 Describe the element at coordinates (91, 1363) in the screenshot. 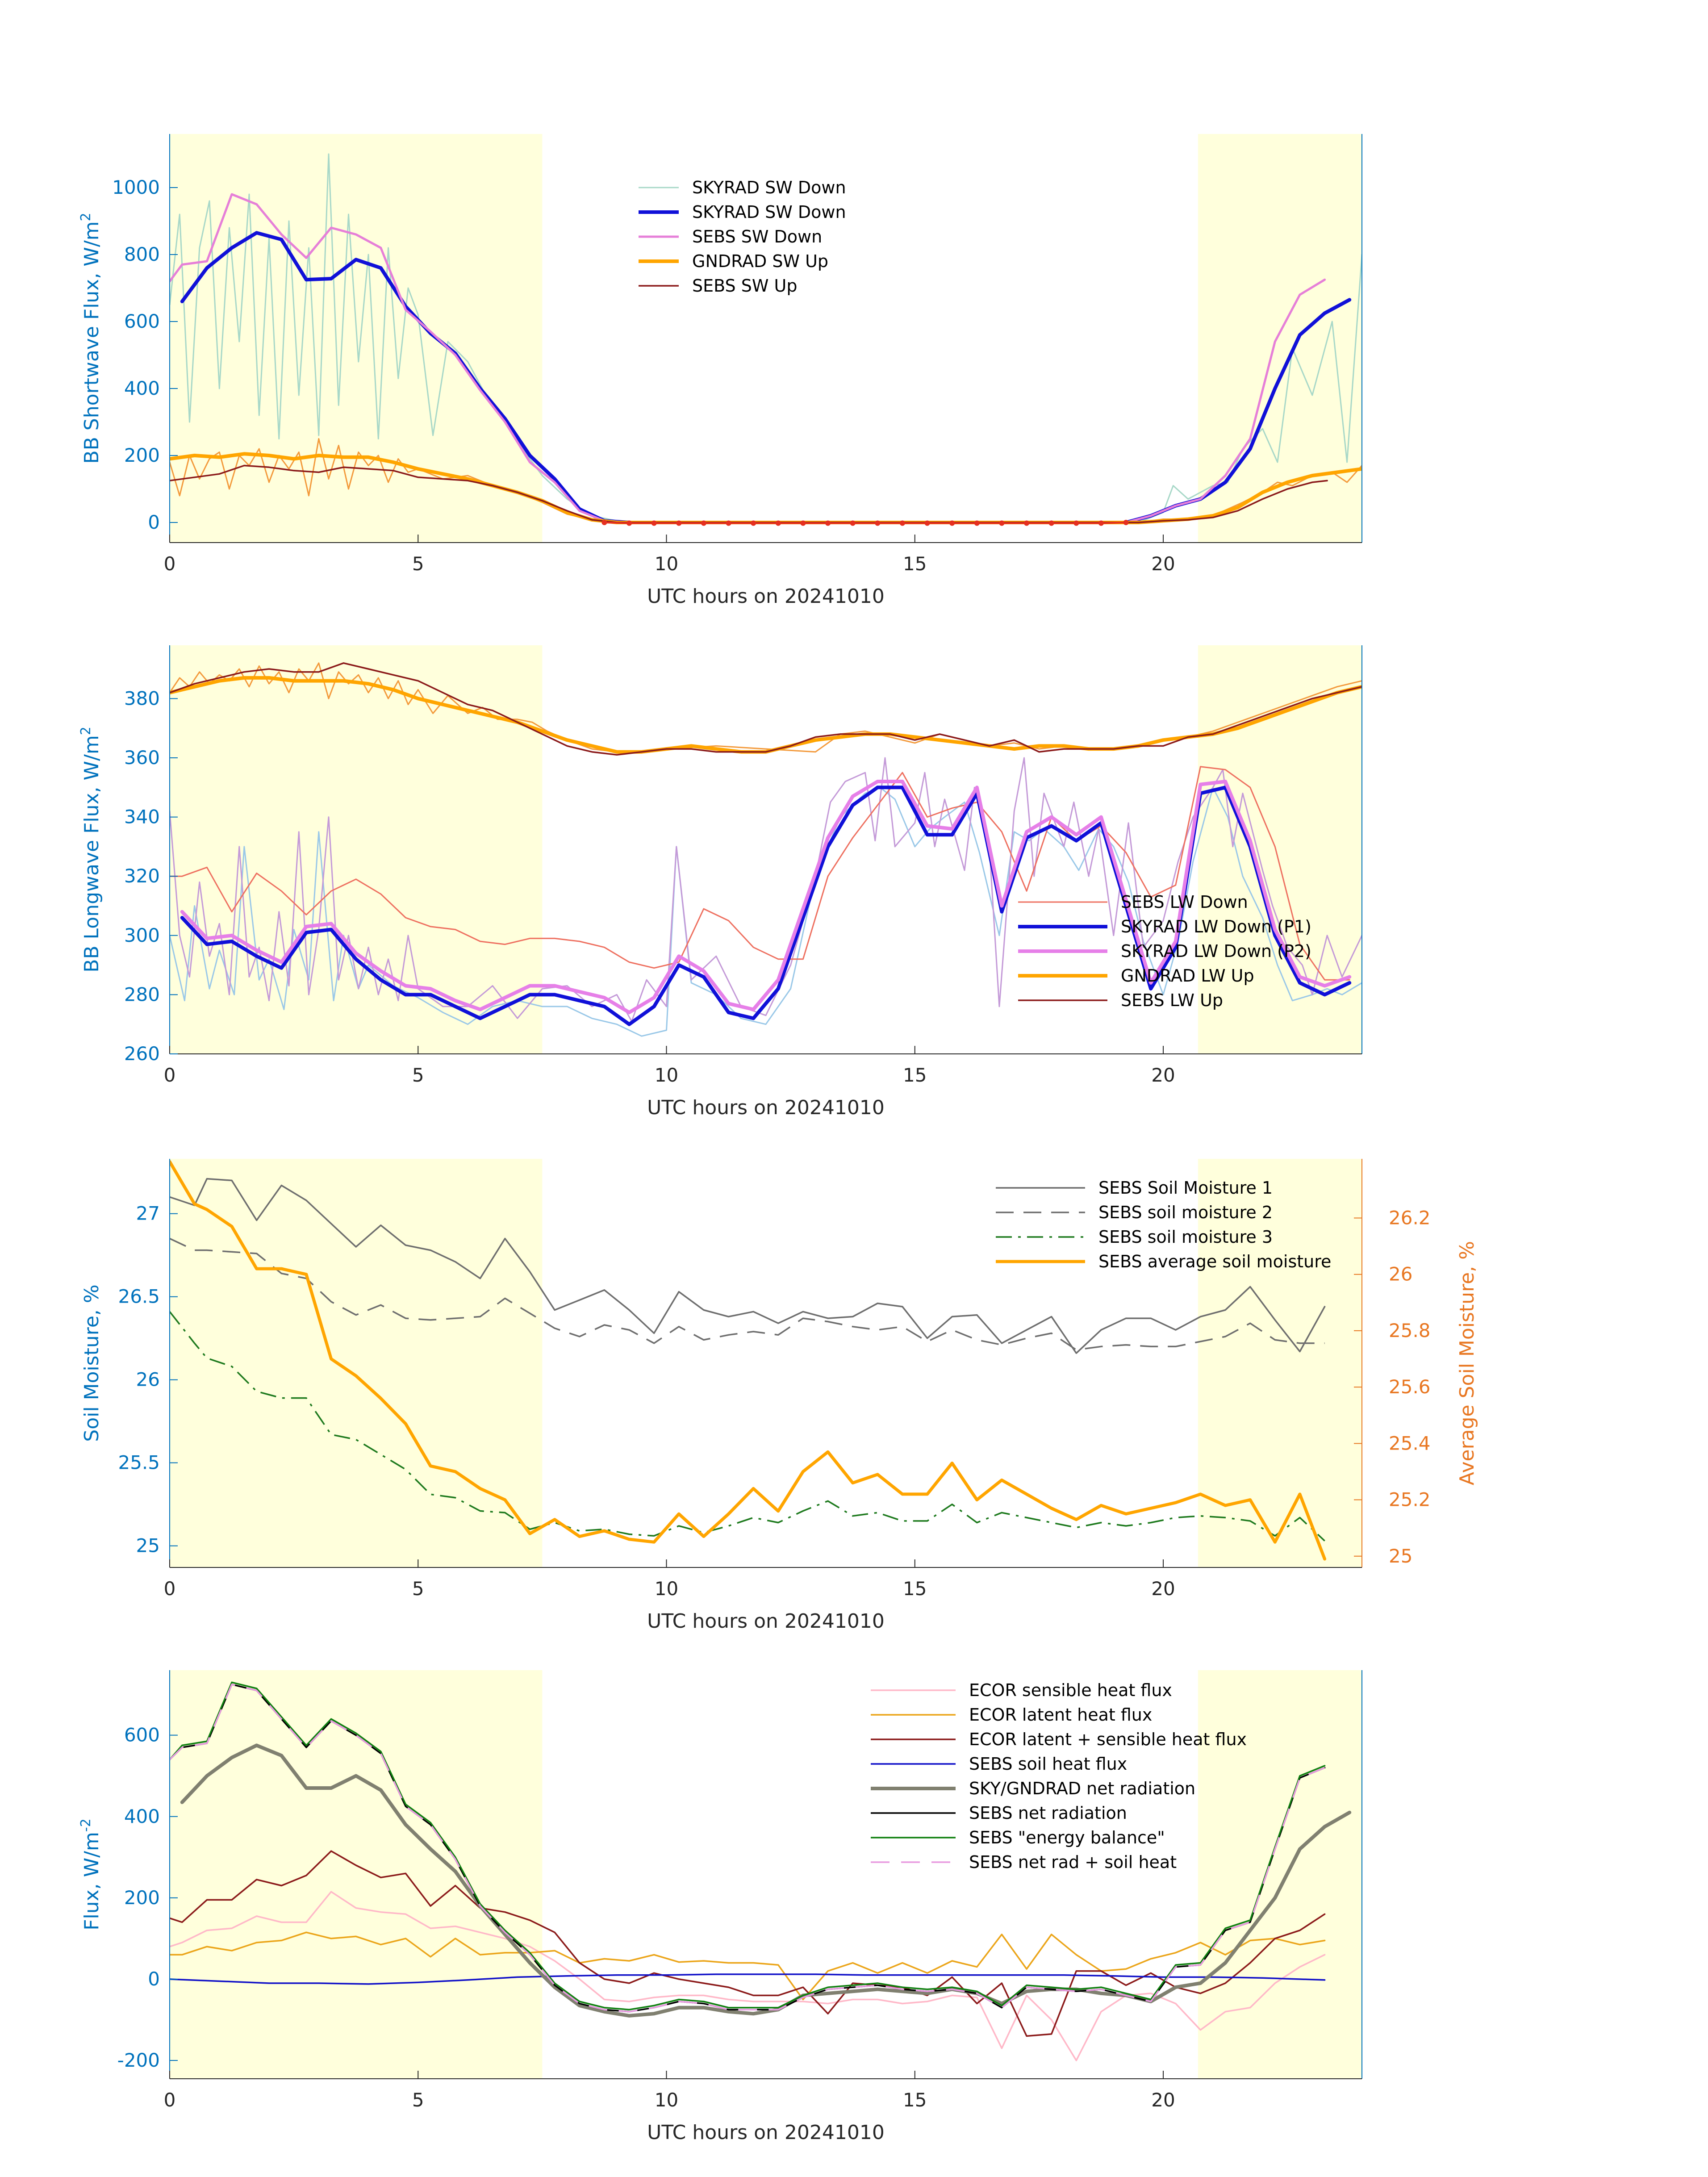

I see `y-axis-label-text: Soil Moisture, %` at that location.